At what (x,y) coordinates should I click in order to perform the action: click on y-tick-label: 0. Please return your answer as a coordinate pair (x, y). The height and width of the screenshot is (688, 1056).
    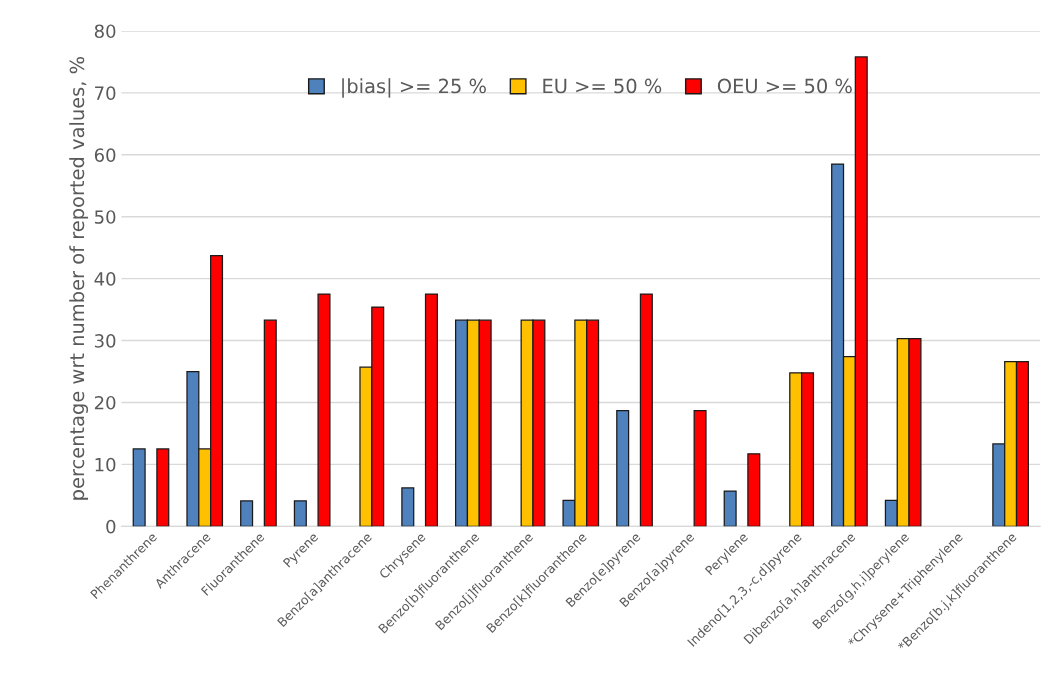
    Looking at the image, I should click on (111, 526).